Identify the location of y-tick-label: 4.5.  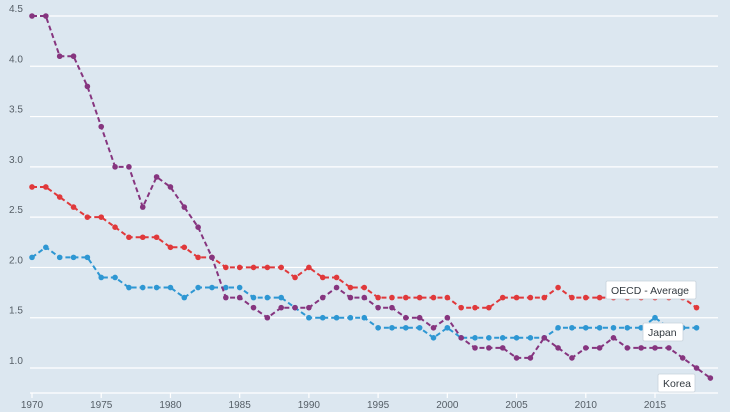
(16, 9).